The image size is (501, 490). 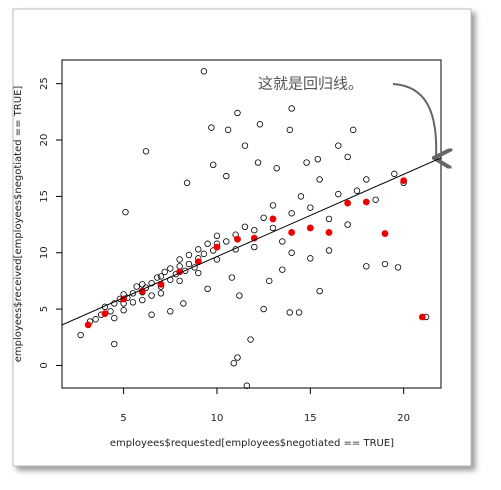 What do you see at coordinates (44, 140) in the screenshot?
I see `y-tick-label: 20` at bounding box center [44, 140].